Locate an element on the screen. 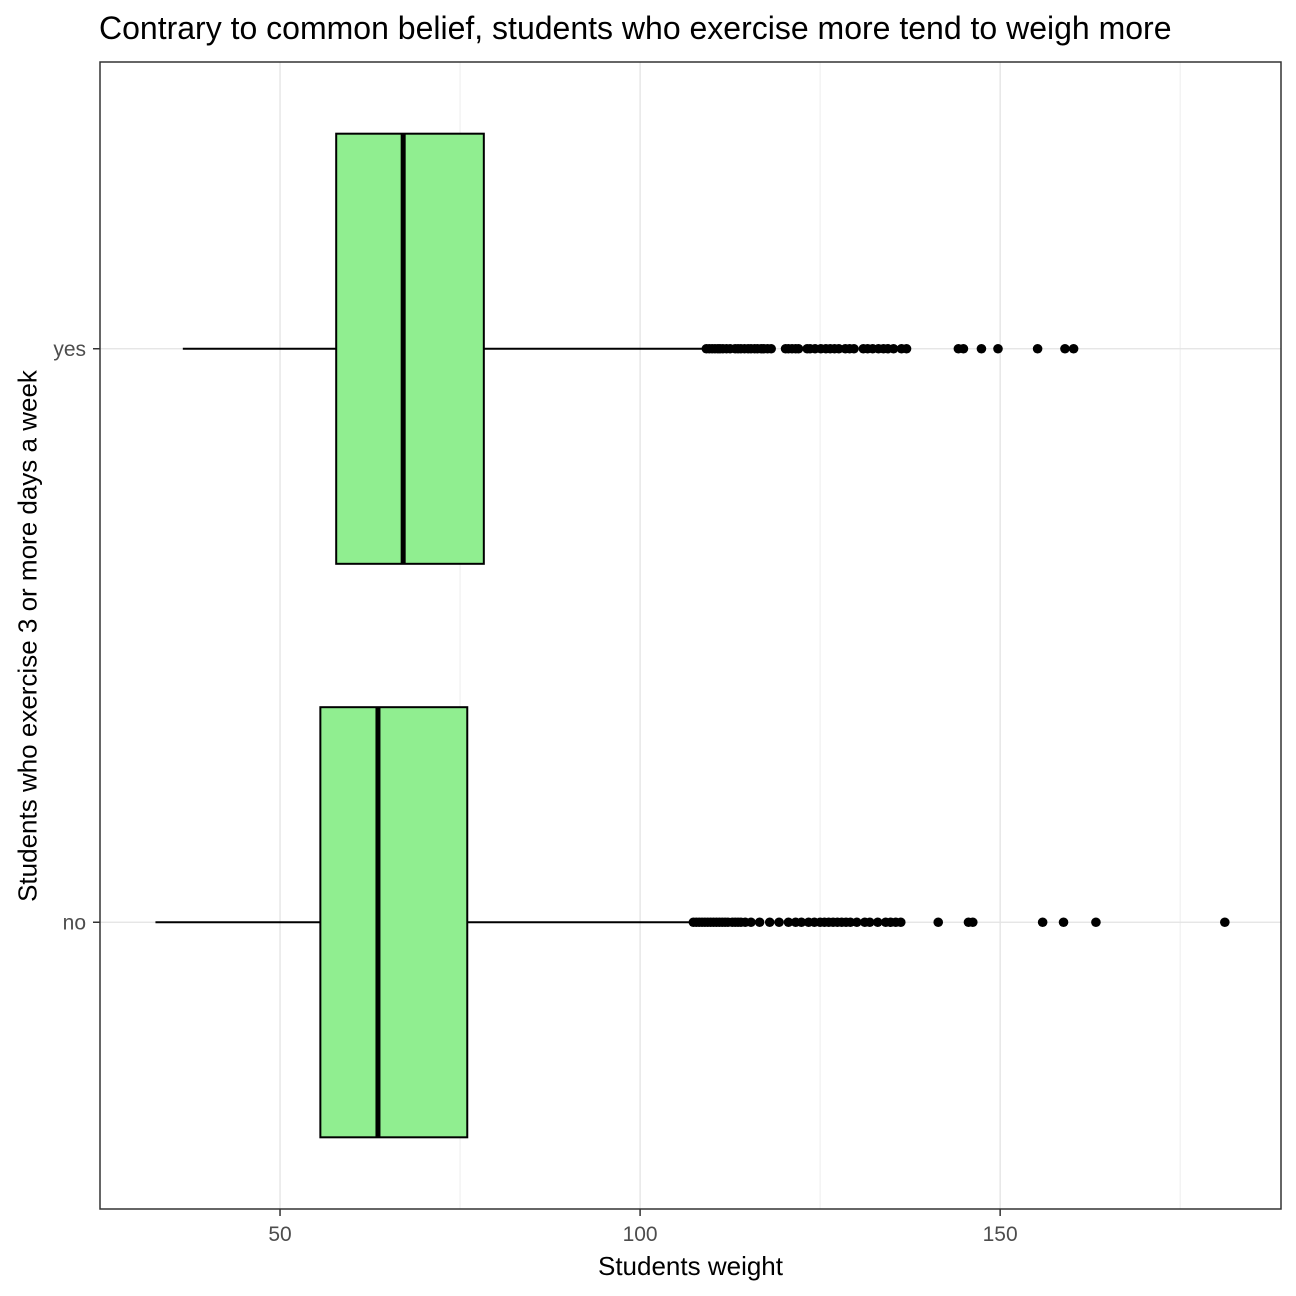 The width and height of the screenshot is (1296, 1296). x-tick-label: 100 is located at coordinates (640, 1234).